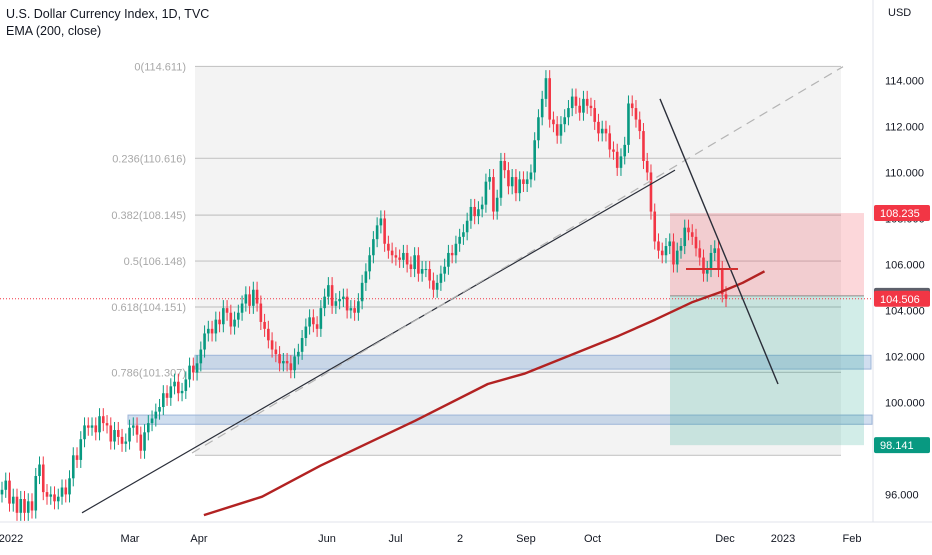  What do you see at coordinates (54, 31) in the screenshot?
I see `indicator-label: EMA (200, close)` at bounding box center [54, 31].